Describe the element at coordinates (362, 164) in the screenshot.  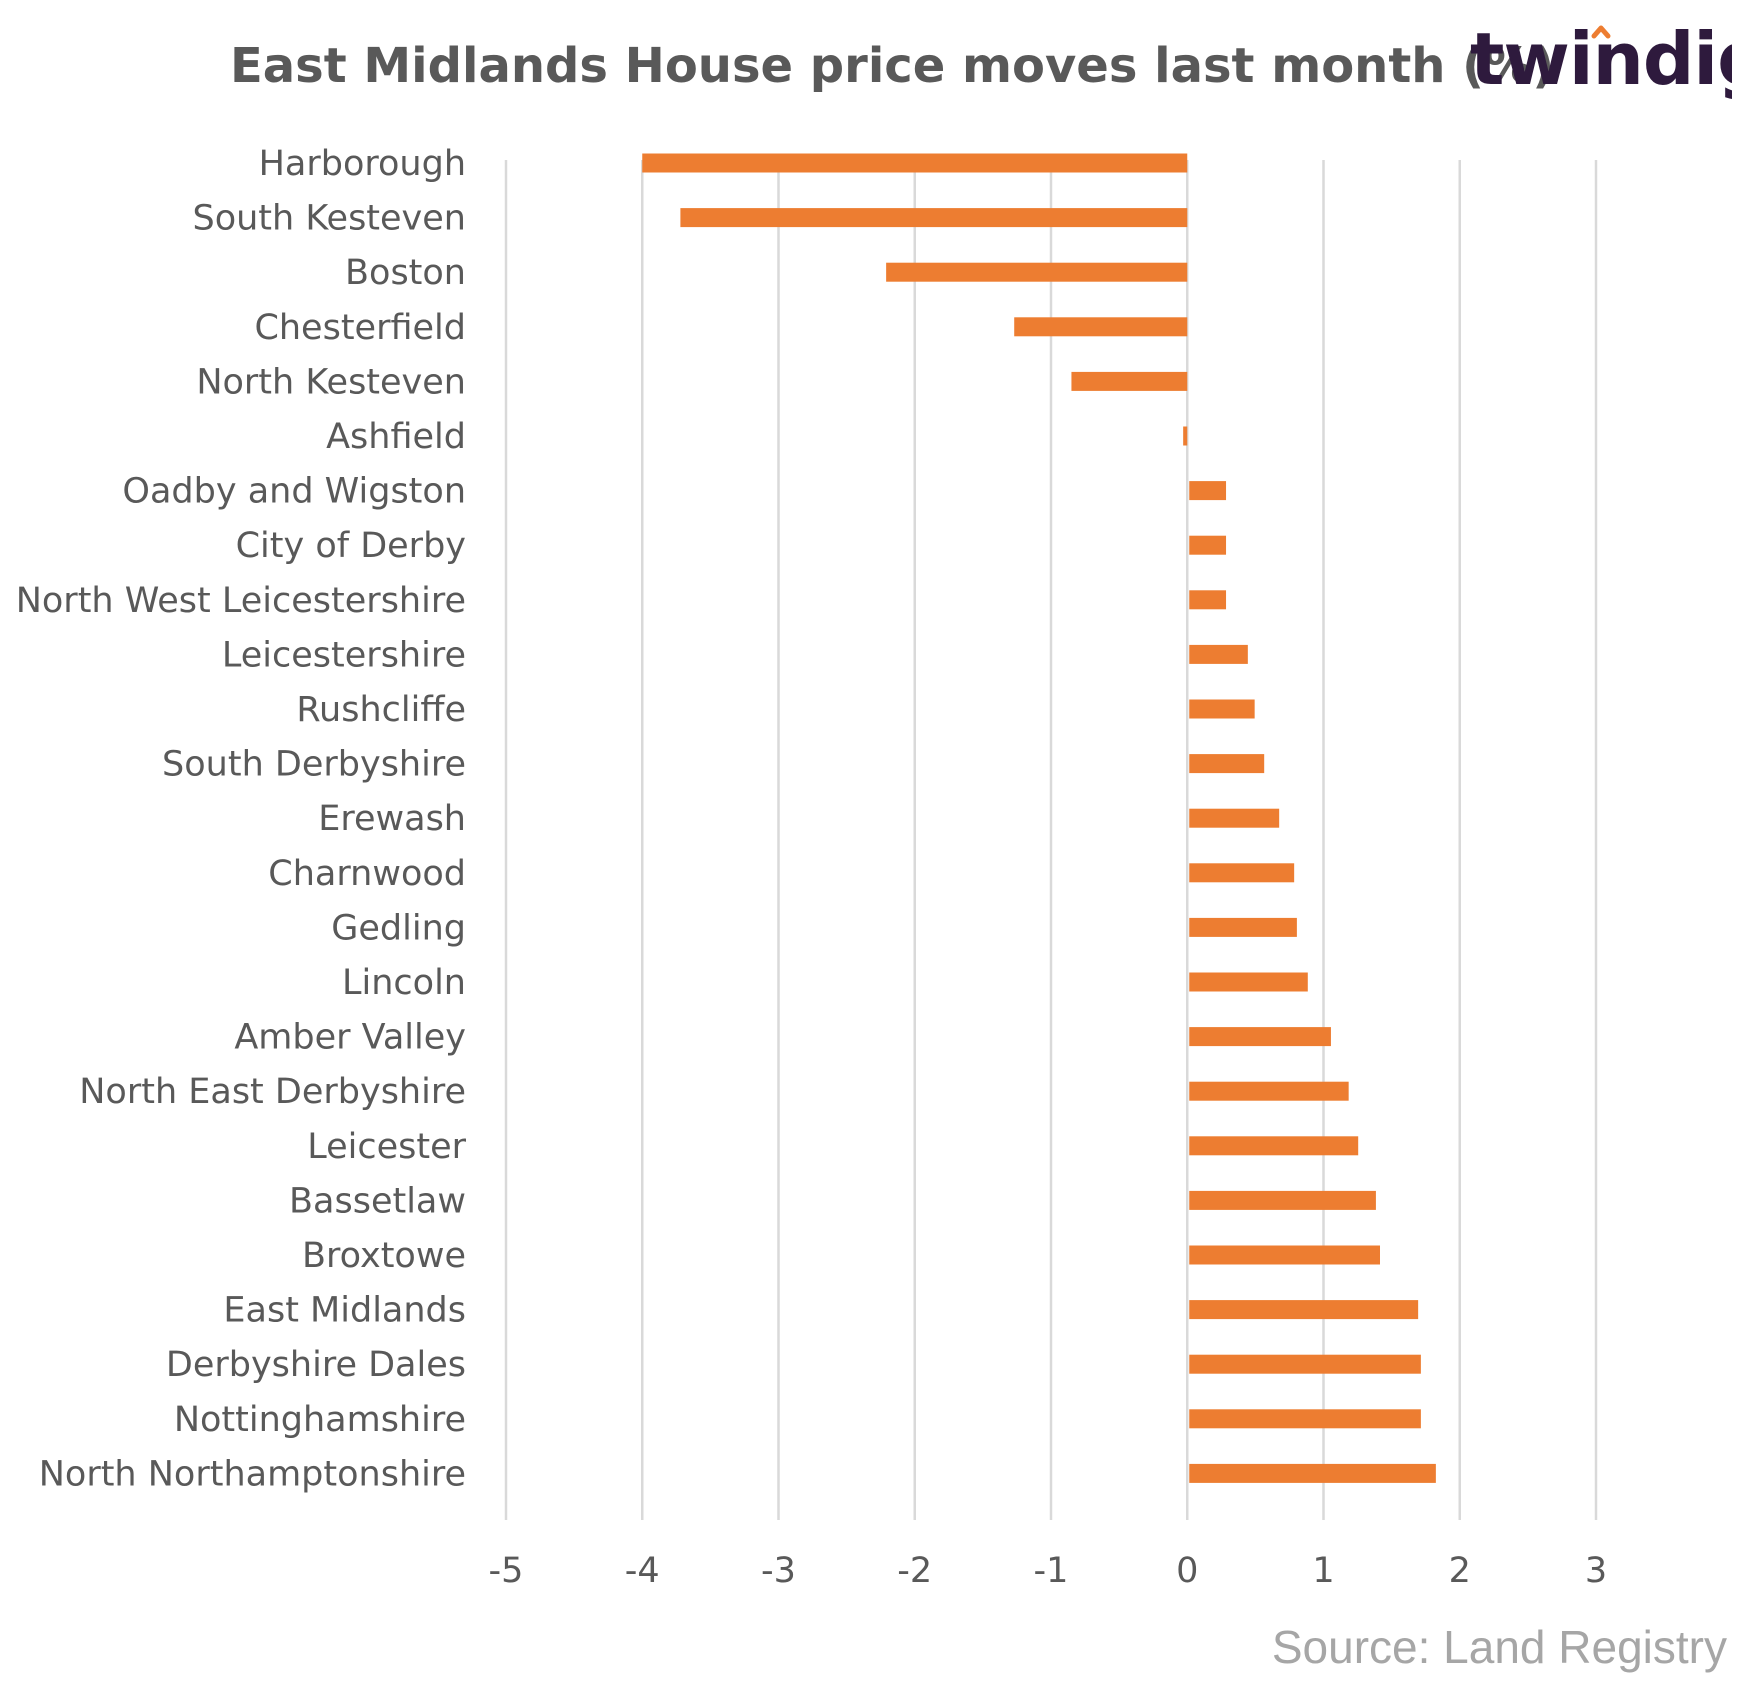
I see `category-label: Harborough` at that location.